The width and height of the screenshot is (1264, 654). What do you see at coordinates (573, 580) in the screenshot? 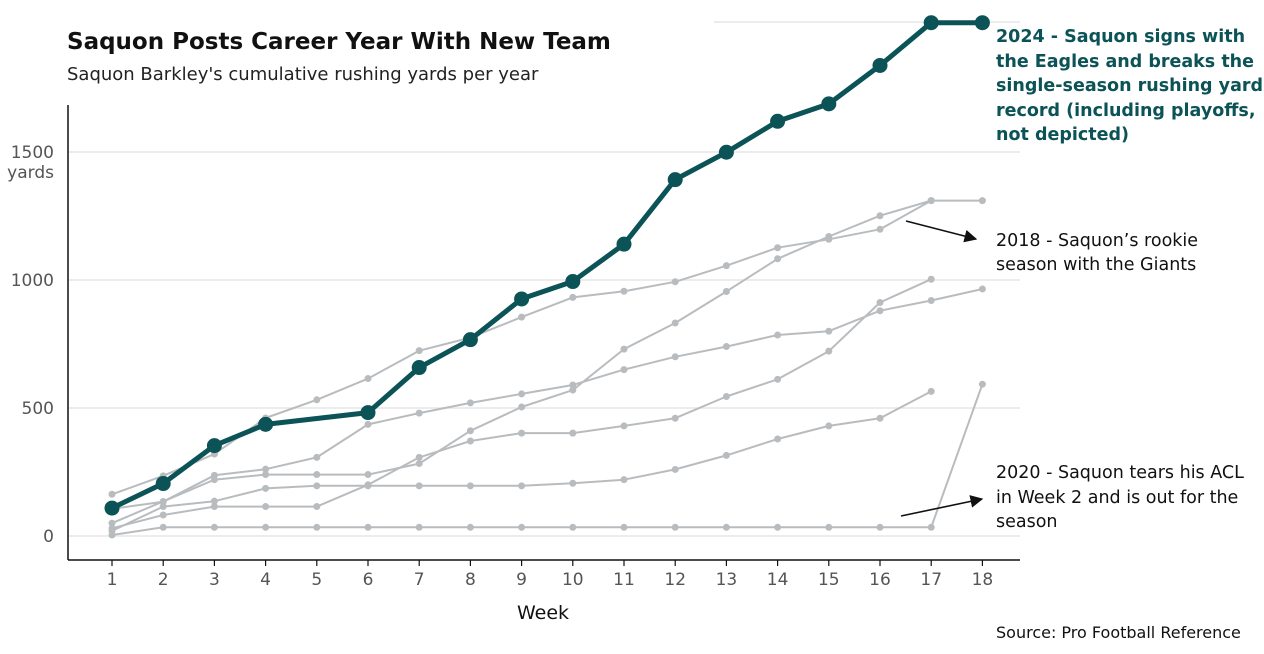
I see `x-tick-label: 10` at bounding box center [573, 580].